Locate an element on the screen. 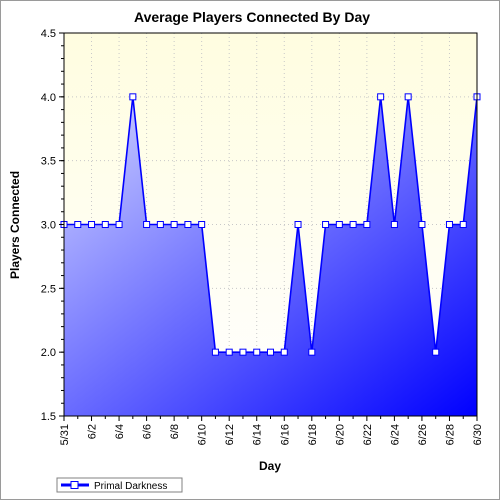  x-tick-label: 6/18 is located at coordinates (313, 434).